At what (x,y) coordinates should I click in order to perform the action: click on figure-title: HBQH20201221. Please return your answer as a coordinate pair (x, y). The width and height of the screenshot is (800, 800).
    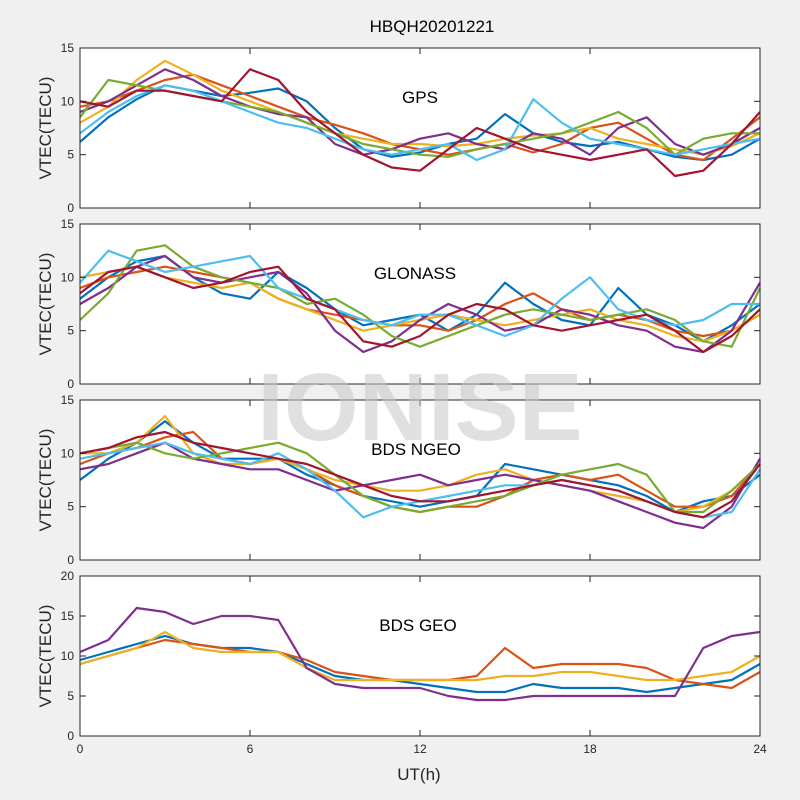
    Looking at the image, I should click on (432, 26).